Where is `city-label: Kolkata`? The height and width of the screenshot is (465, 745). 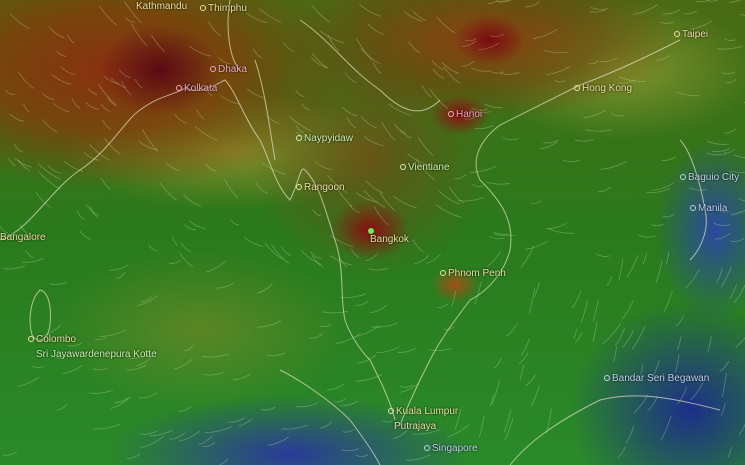
city-label: Kolkata is located at coordinates (196, 89).